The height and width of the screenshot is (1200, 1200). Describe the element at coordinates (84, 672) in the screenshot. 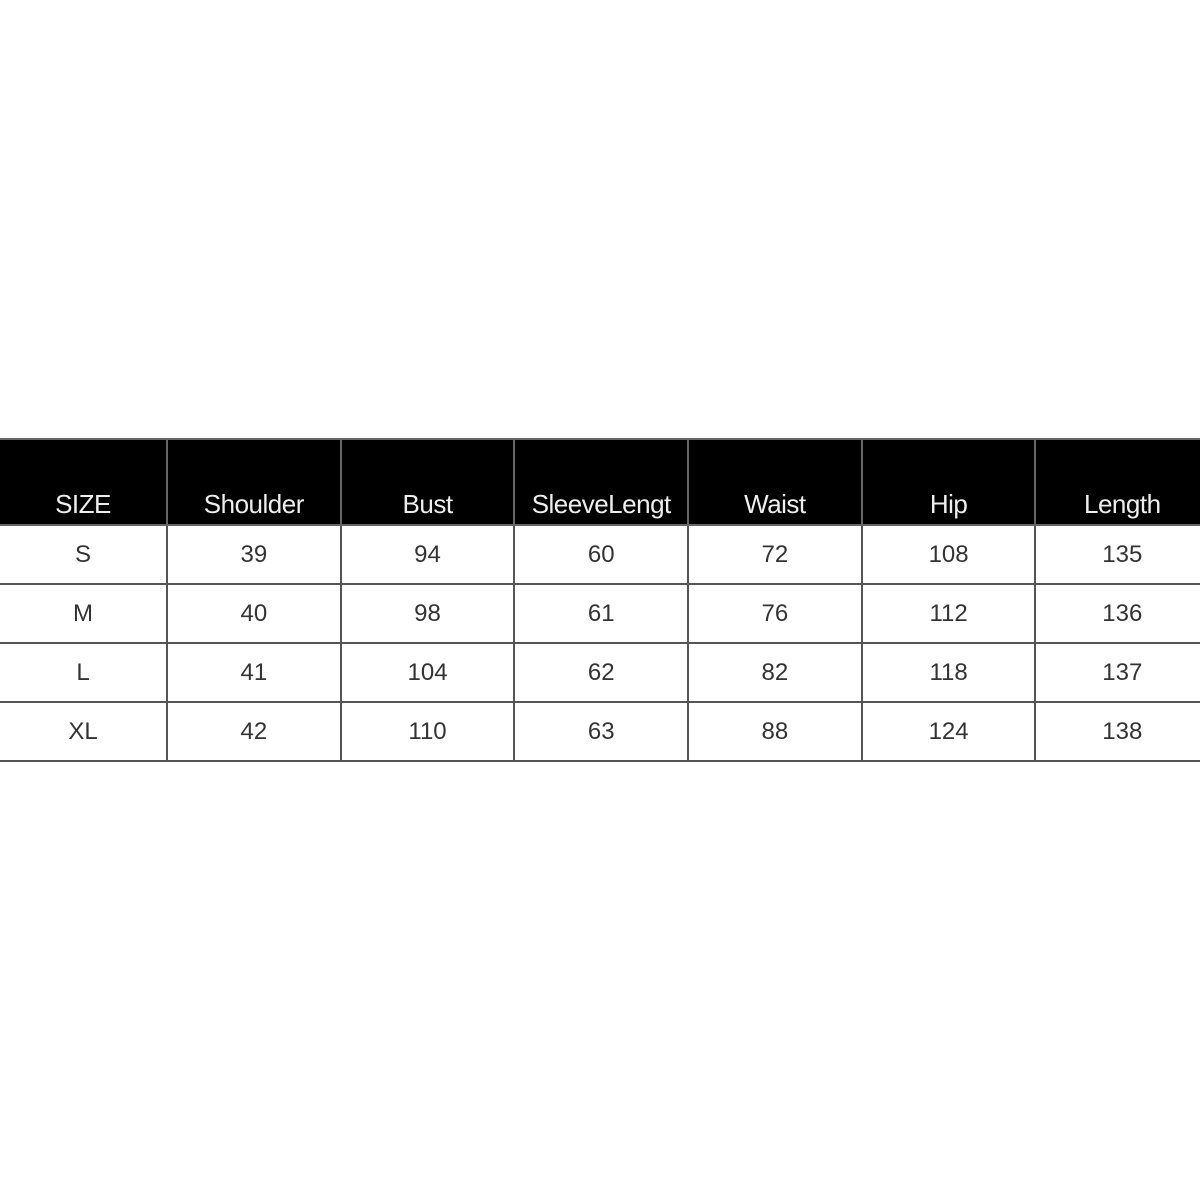

I see `size-cell: L` at that location.